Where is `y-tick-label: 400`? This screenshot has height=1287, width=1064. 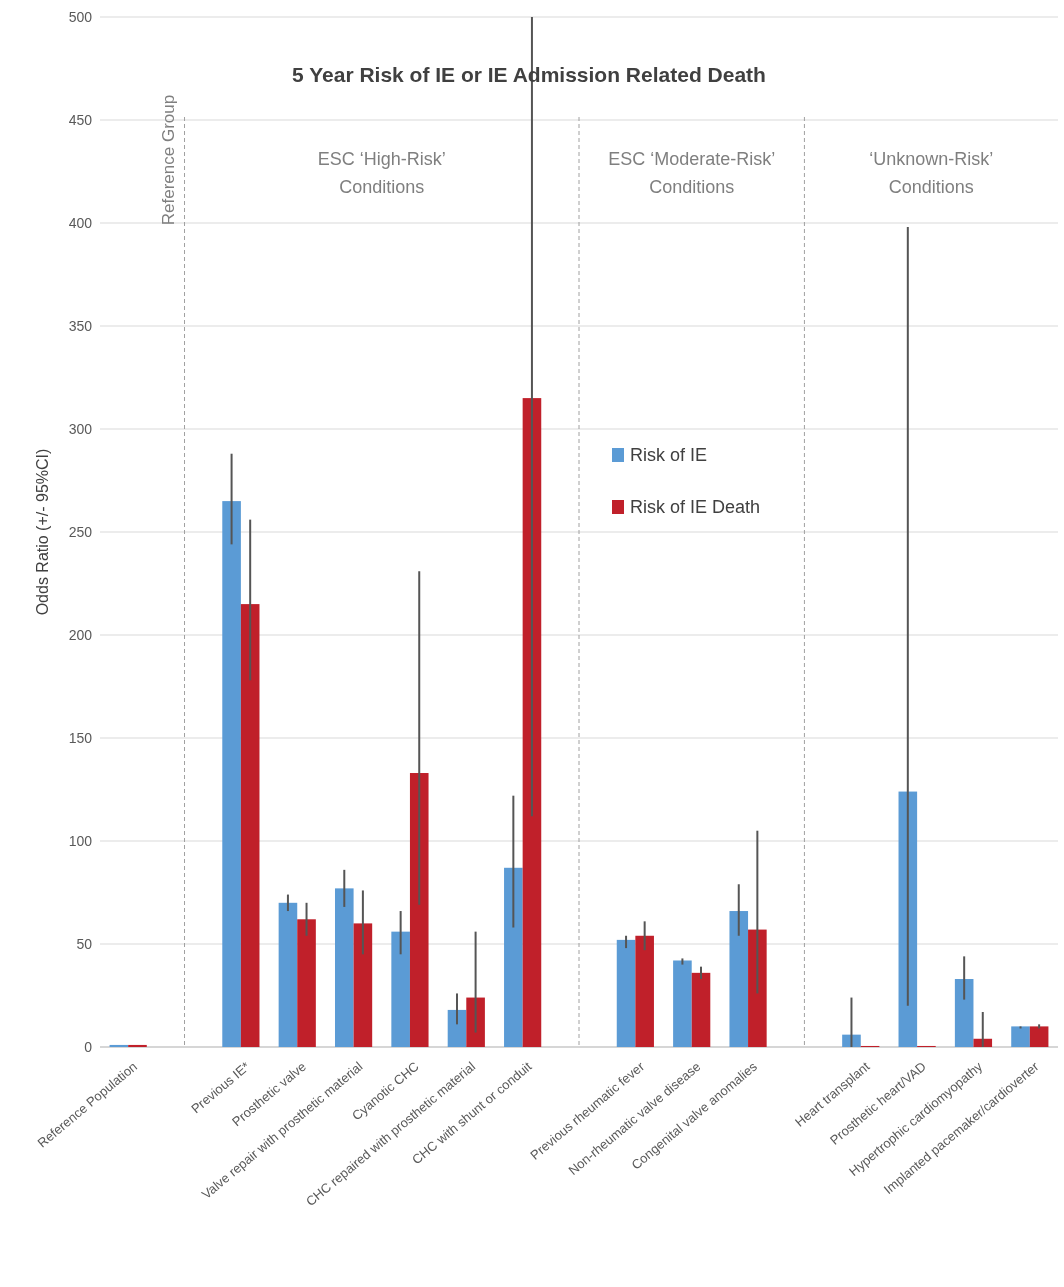
y-tick-label: 400 is located at coordinates (80, 222).